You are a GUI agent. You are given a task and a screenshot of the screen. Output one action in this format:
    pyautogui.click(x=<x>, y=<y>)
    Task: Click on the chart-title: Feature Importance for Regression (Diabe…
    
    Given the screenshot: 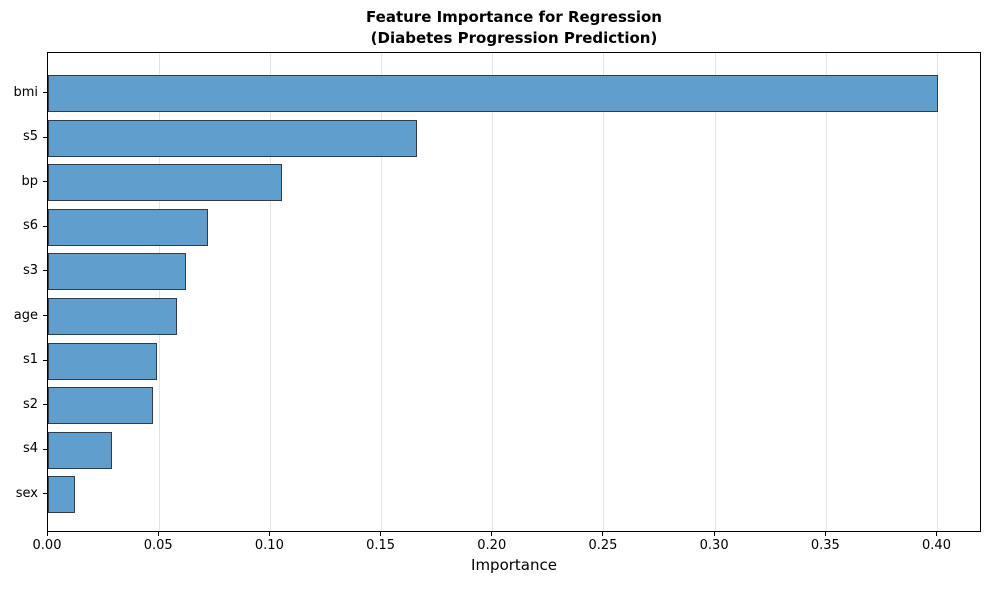 What is the action you would take?
    pyautogui.click(x=514, y=27)
    